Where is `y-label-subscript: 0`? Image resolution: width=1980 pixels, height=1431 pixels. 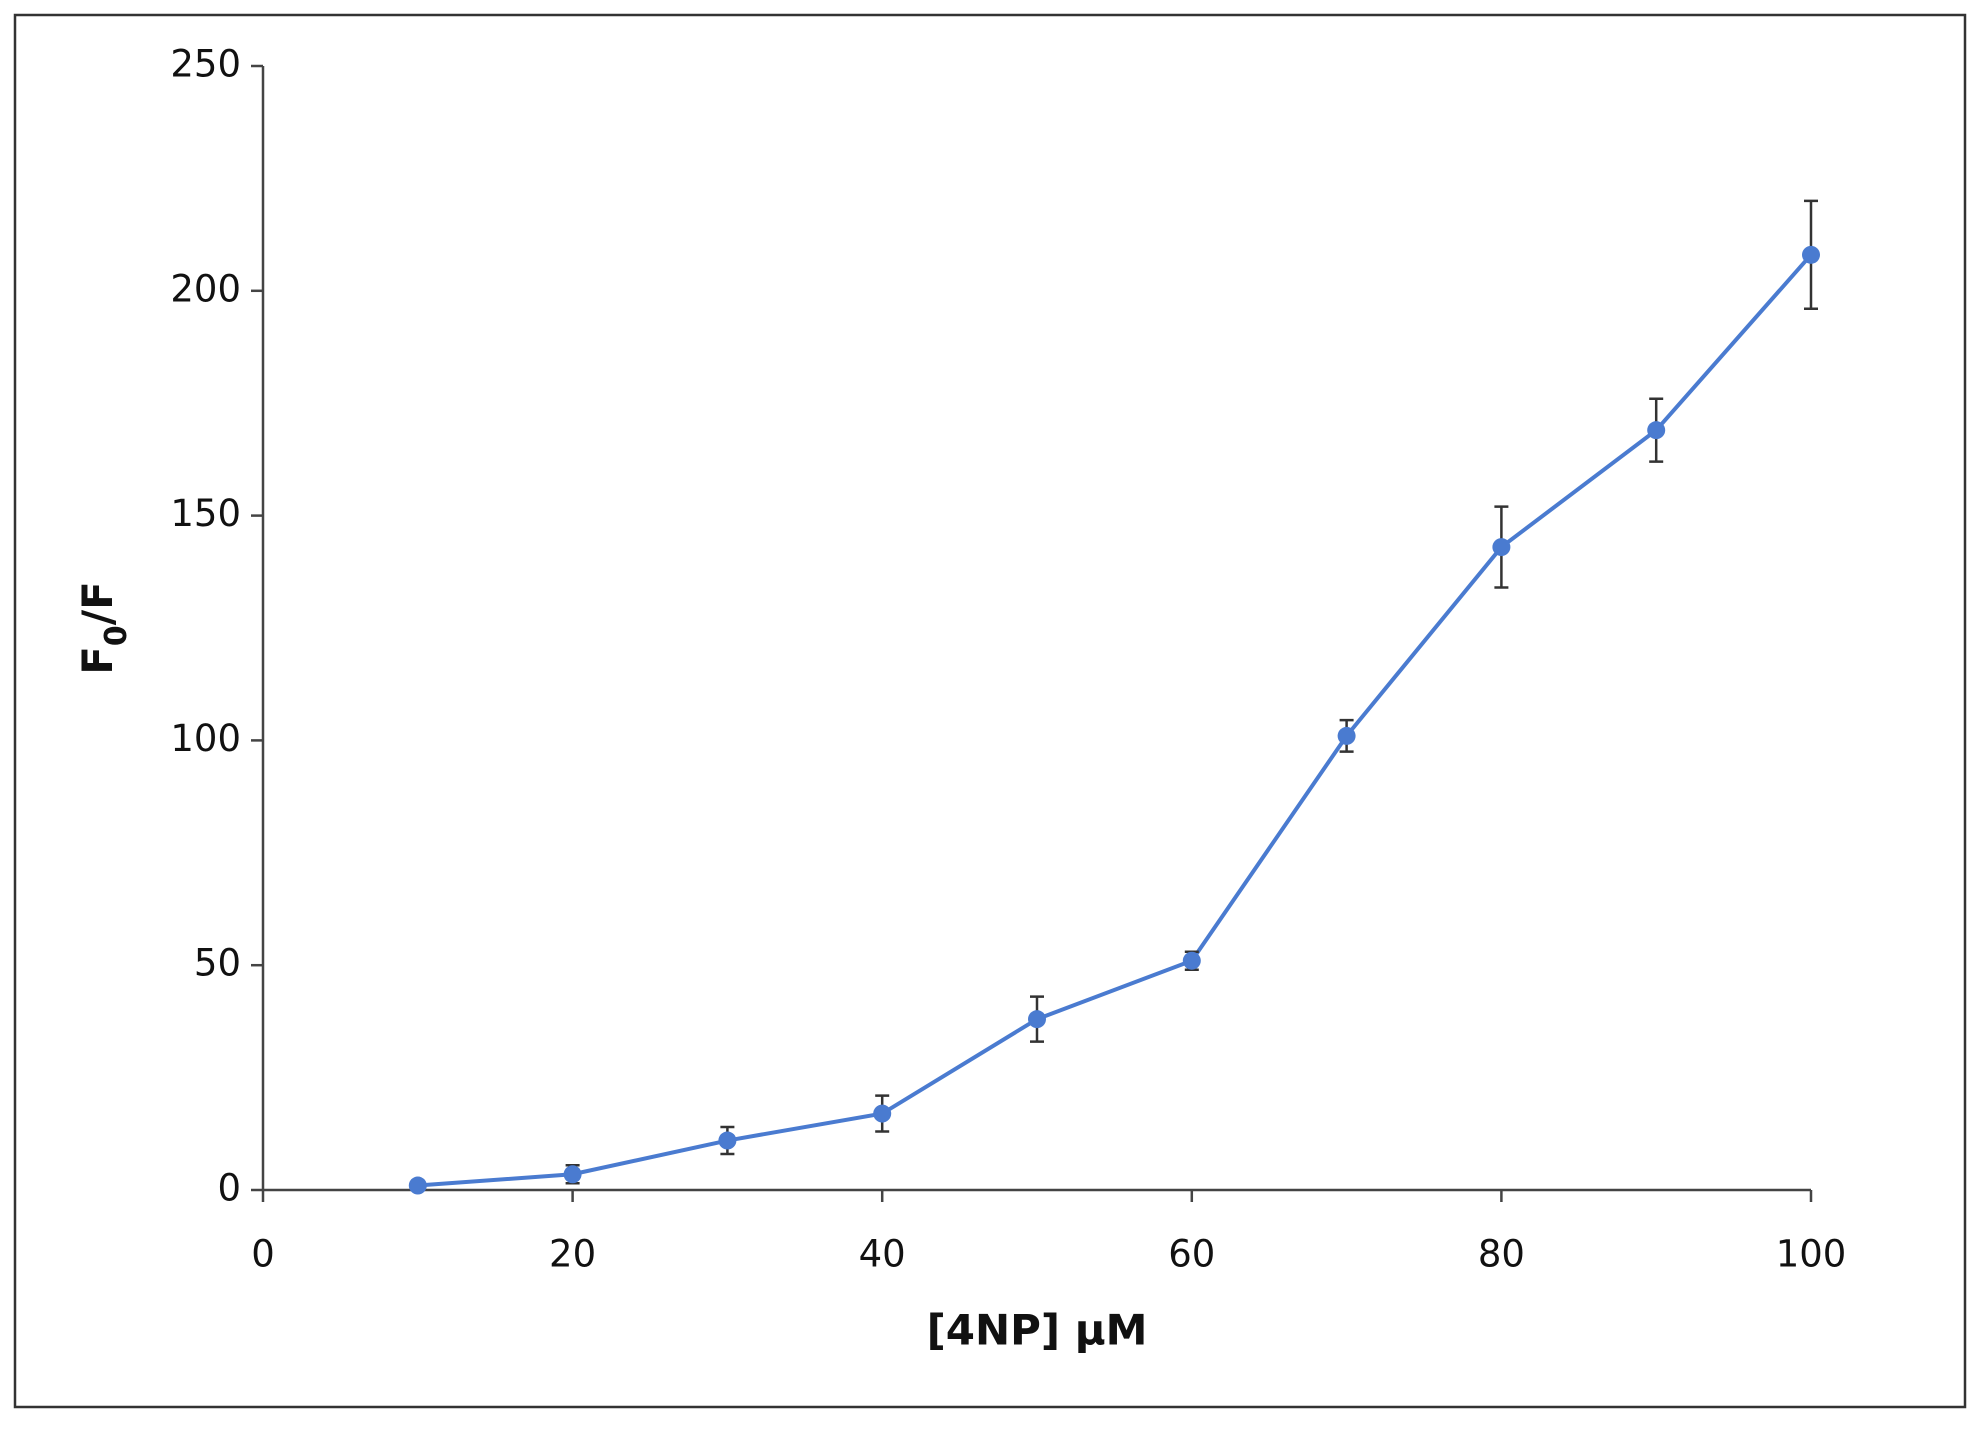
y-label-subscript: 0 is located at coordinates (116, 635).